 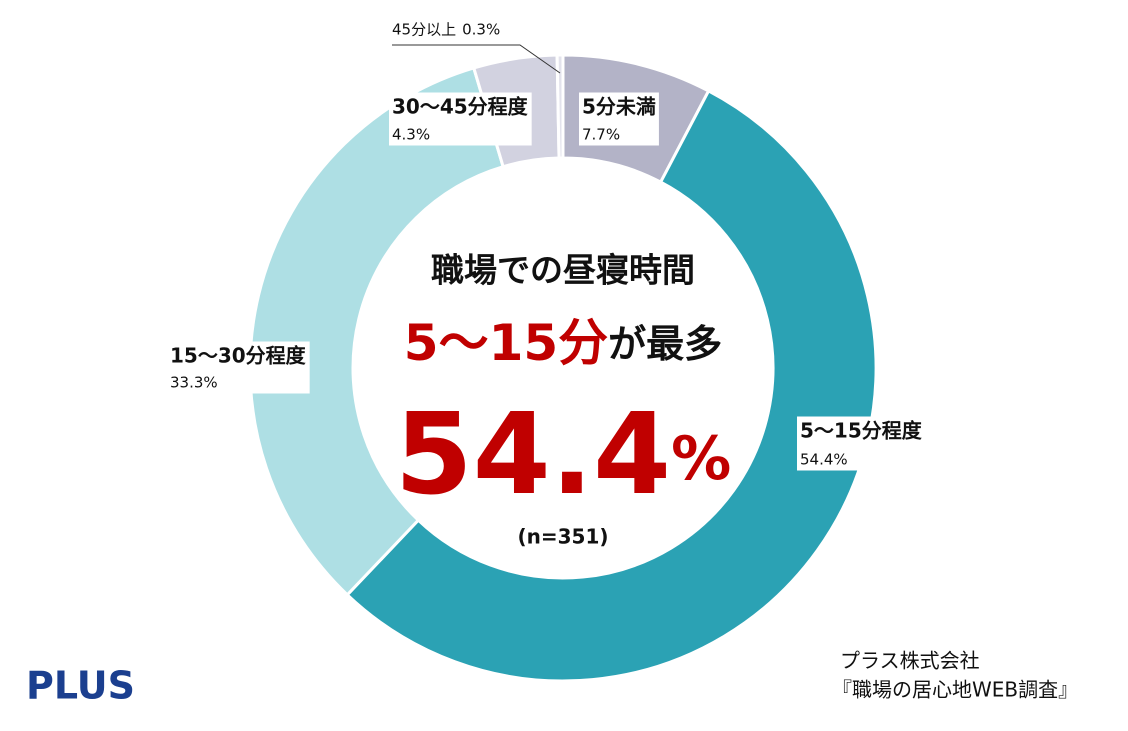 I want to click on value-label: 0.3%, so click(x=481, y=30).